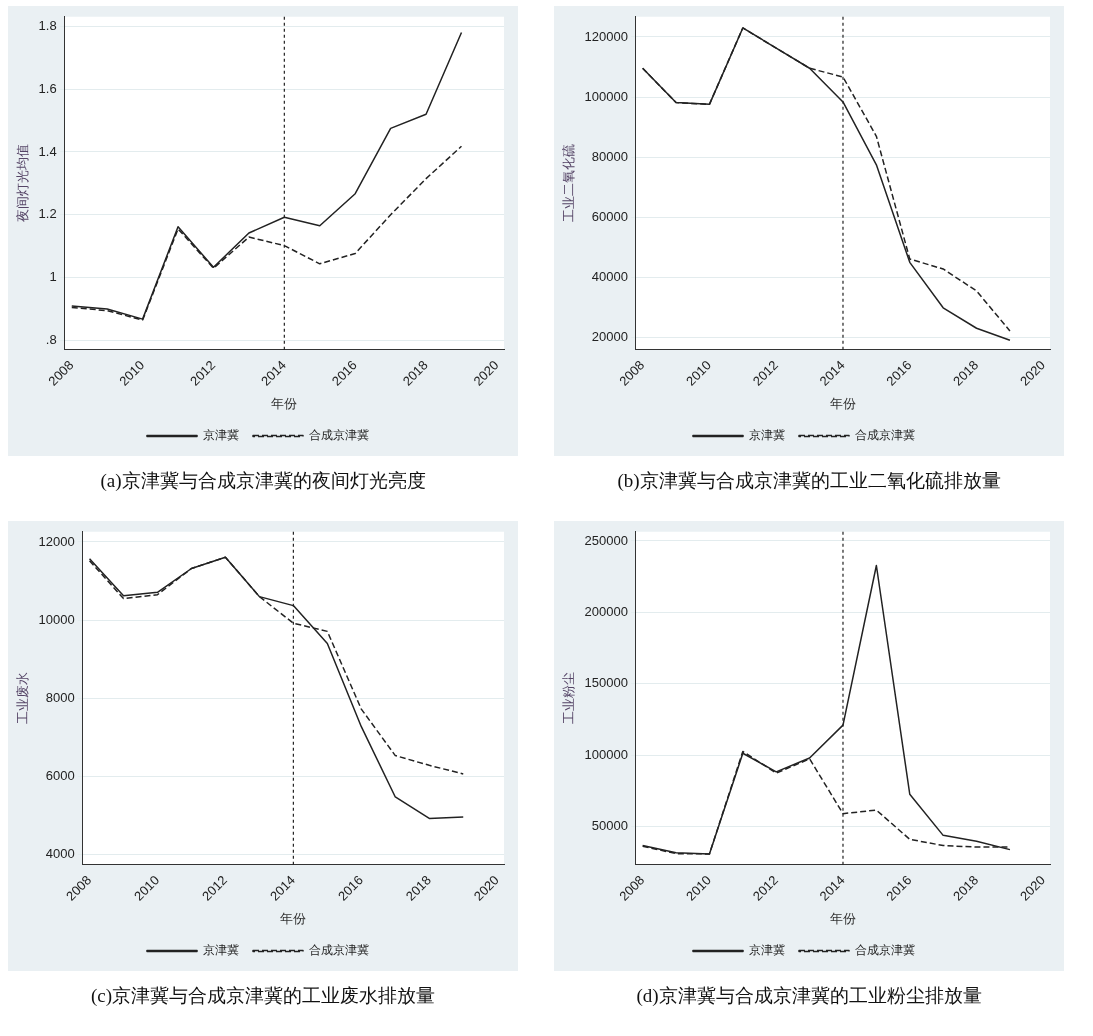 The height and width of the screenshot is (1036, 1093). What do you see at coordinates (56, 541) in the screenshot?
I see `y-tick-label: 12000` at bounding box center [56, 541].